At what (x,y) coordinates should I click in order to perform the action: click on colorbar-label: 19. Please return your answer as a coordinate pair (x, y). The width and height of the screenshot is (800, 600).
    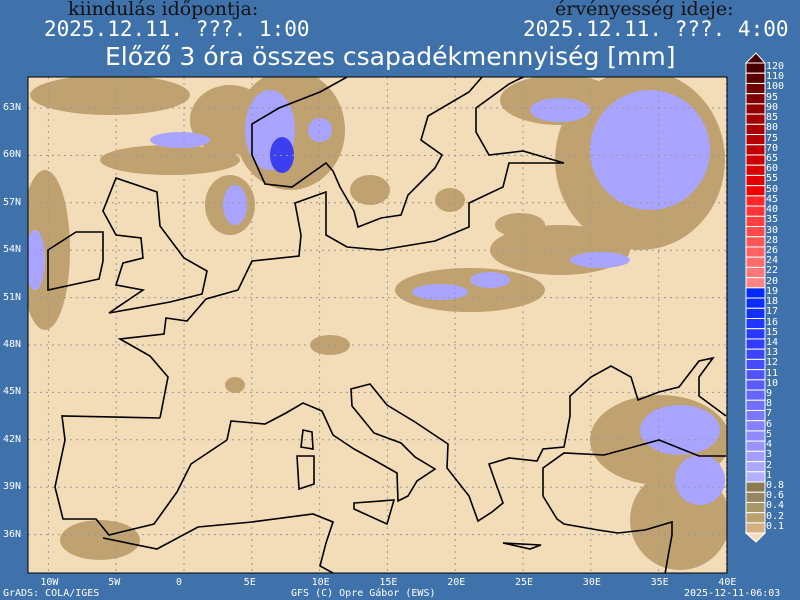
    Looking at the image, I should click on (772, 291).